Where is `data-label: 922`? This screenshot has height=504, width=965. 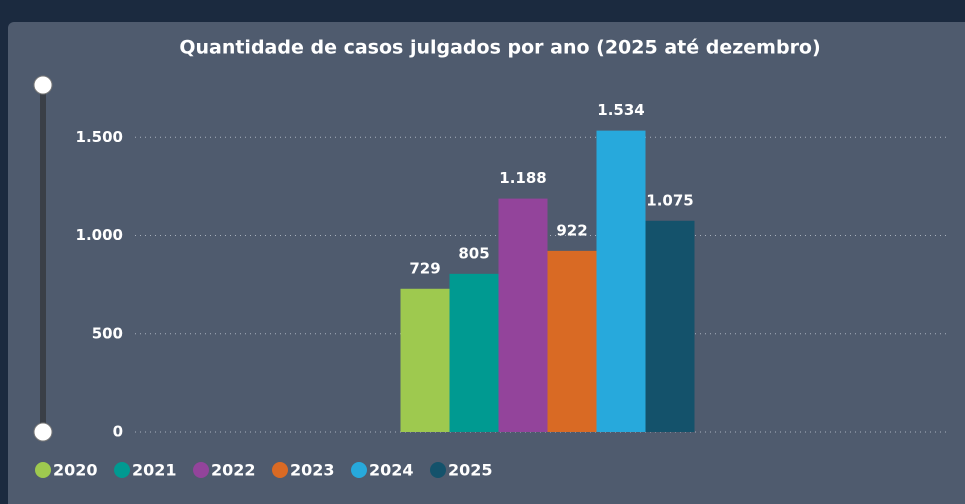
data-label: 922 is located at coordinates (571, 230).